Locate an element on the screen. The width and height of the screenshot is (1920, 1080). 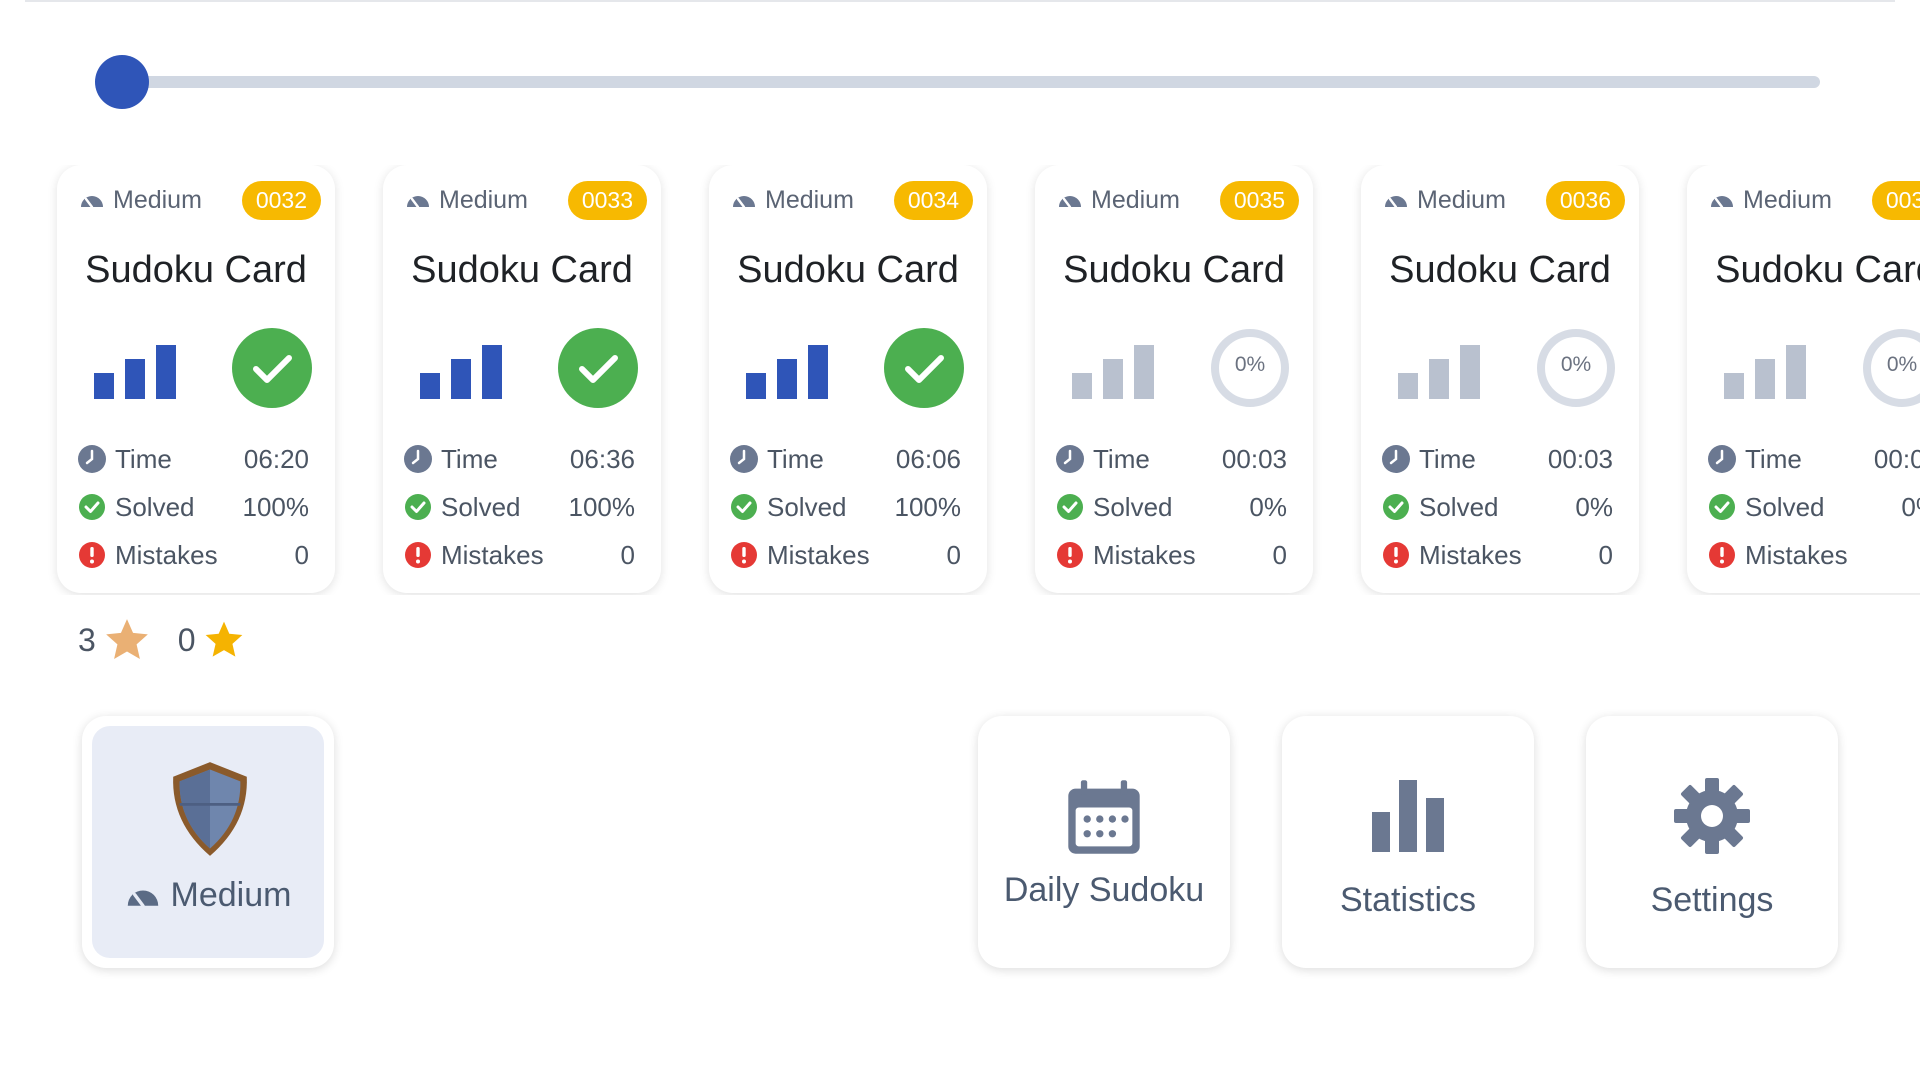
difficulty-level-panel: Medium is located at coordinates (208, 842).